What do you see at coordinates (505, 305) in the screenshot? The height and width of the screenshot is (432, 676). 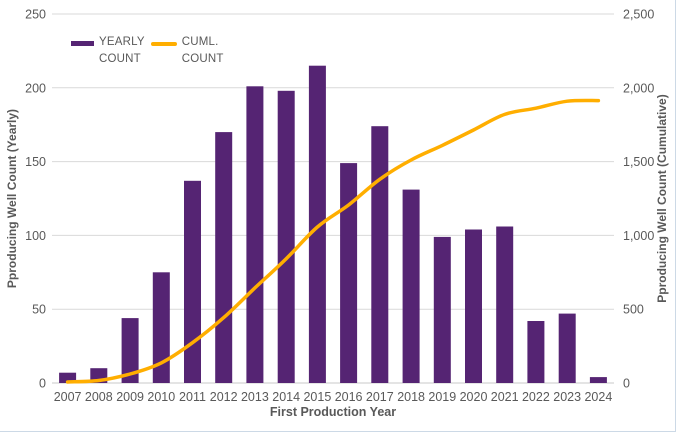 I see `bar-2021` at bounding box center [505, 305].